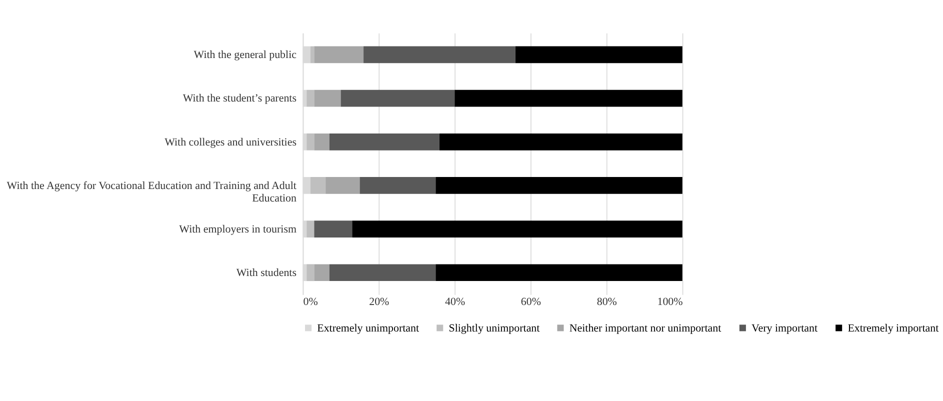 The image size is (943, 401). I want to click on x-tick-label: 40%, so click(455, 302).